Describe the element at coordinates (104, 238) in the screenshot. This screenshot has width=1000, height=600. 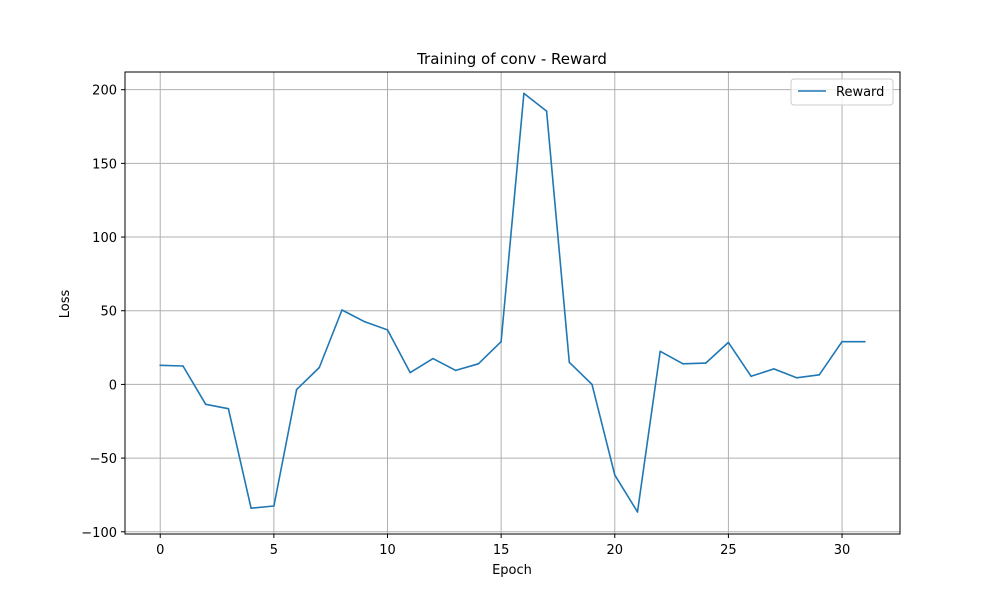
I see `y-tick-label: 100` at that location.